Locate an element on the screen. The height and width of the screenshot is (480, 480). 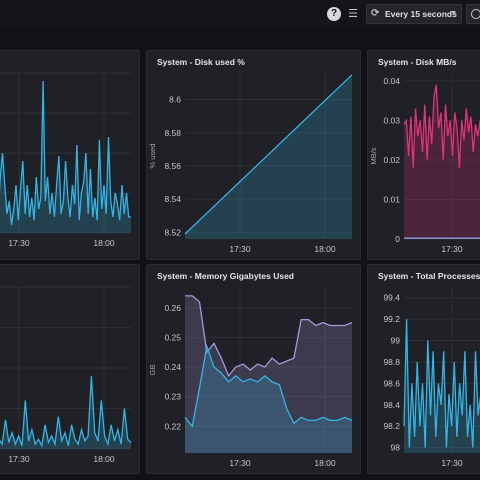
chevron-down-icon: ▼ is located at coordinates (453, 13).